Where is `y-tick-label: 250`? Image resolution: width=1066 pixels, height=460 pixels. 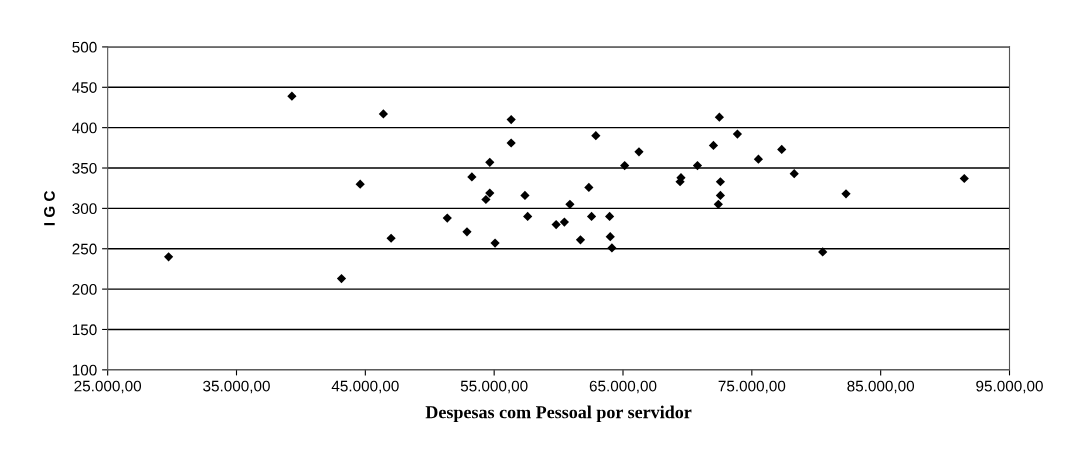 y-tick-label: 250 is located at coordinates (84, 249).